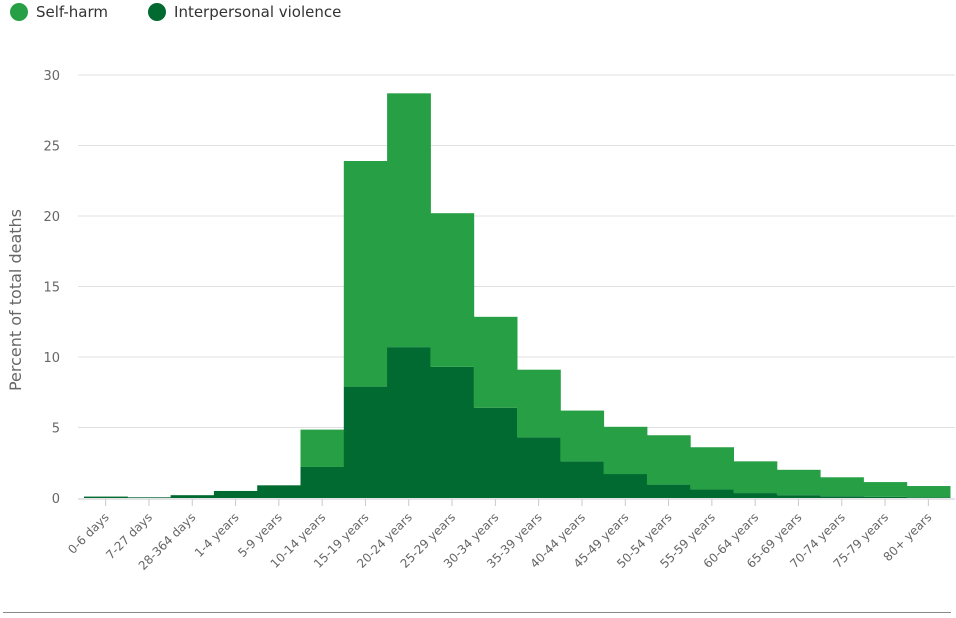 Image resolution: width=956 pixels, height=618 pixels. I want to click on y-tick-label: 30, so click(51, 76).